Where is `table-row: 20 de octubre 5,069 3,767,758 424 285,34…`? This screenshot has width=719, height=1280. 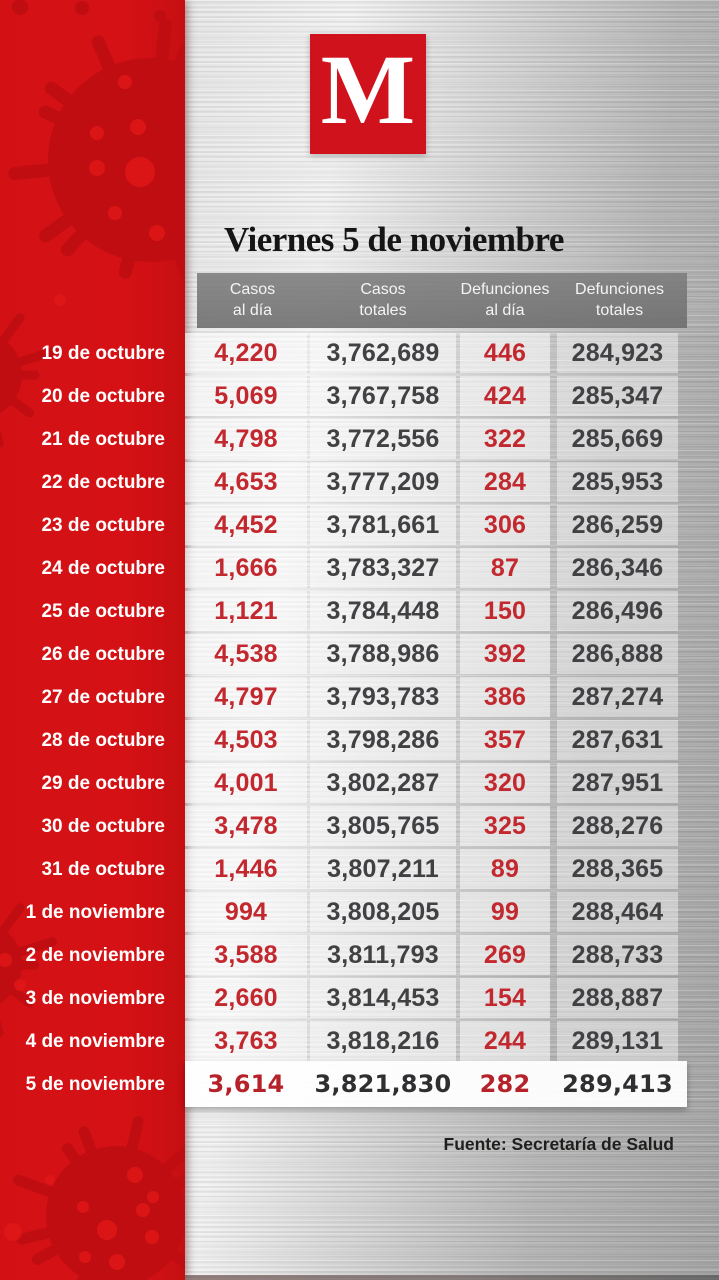
table-row: 20 de octubre 5,069 3,767,758 424 285,34… is located at coordinates (359, 396).